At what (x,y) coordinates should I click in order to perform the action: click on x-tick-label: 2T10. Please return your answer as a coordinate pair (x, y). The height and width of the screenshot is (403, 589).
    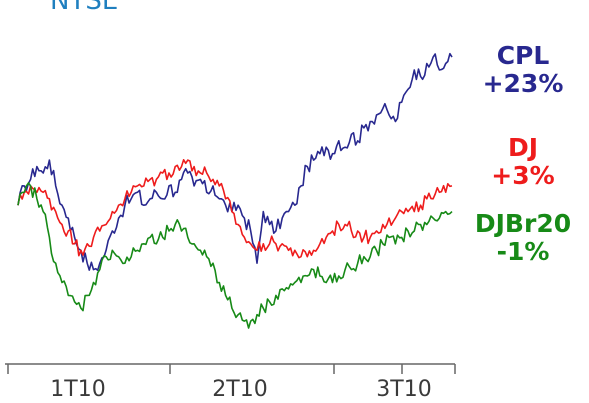
    Looking at the image, I should click on (239, 389).